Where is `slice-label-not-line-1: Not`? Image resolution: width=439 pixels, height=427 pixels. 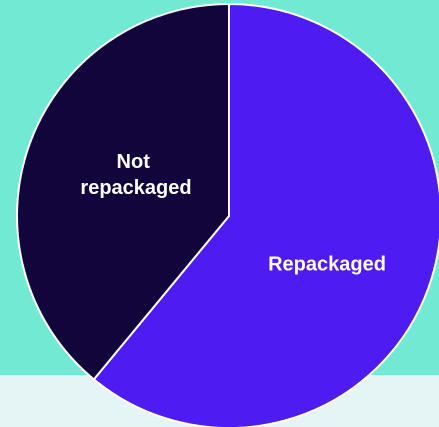
slice-label-not-line-1: Not is located at coordinates (134, 162).